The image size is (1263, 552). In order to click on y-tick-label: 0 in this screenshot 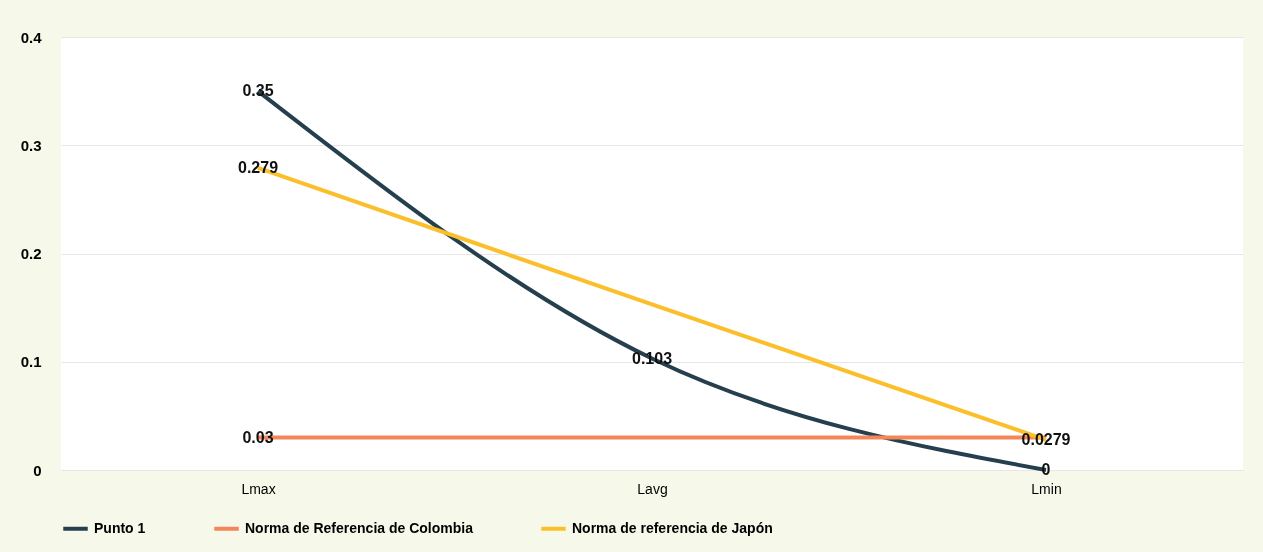, I will do `click(37, 470)`.